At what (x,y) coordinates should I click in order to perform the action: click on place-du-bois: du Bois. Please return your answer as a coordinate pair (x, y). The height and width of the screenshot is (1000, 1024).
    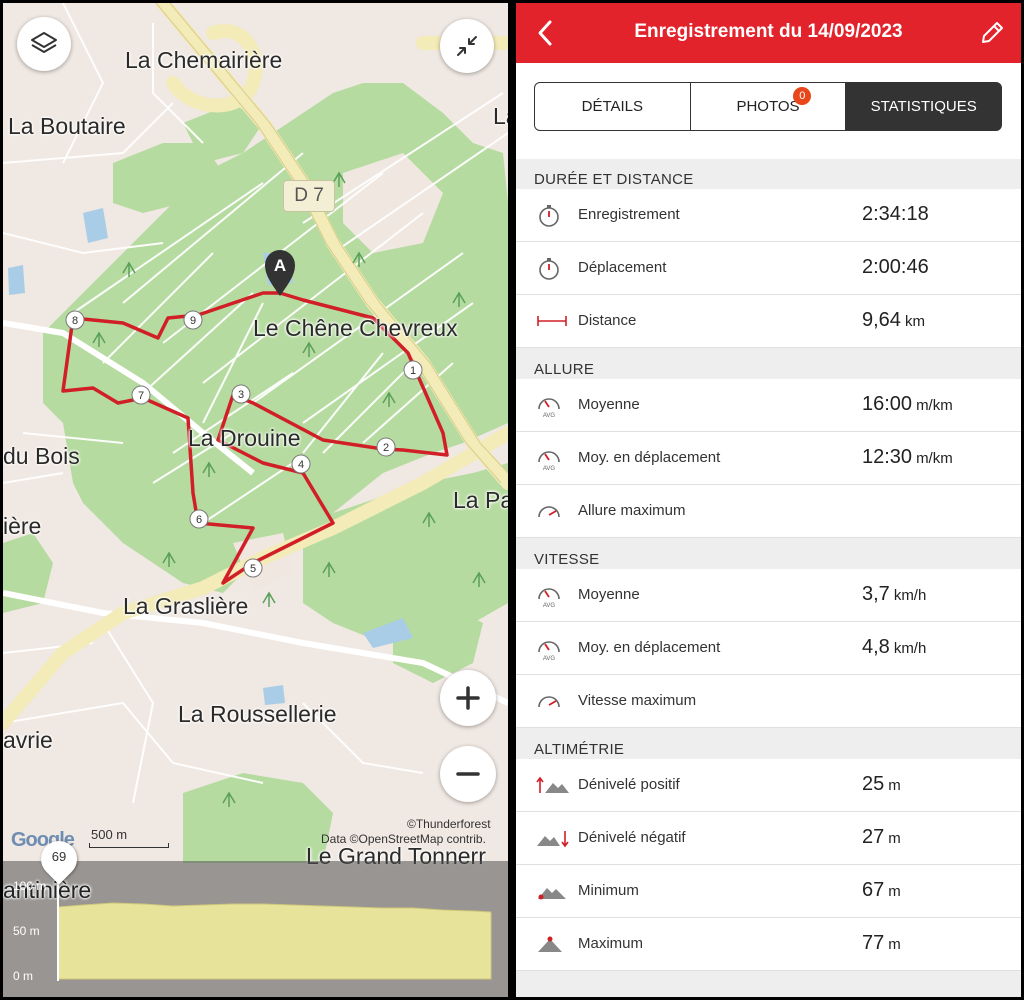
    Looking at the image, I should click on (41, 456).